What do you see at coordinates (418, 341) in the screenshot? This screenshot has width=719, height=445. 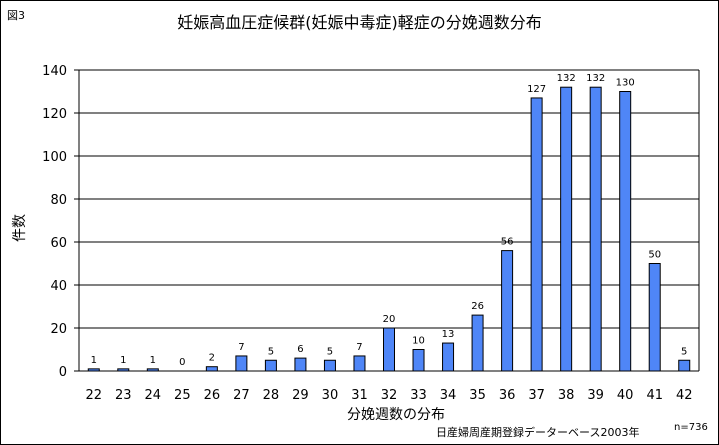 I see `data-label: 10` at bounding box center [418, 341].